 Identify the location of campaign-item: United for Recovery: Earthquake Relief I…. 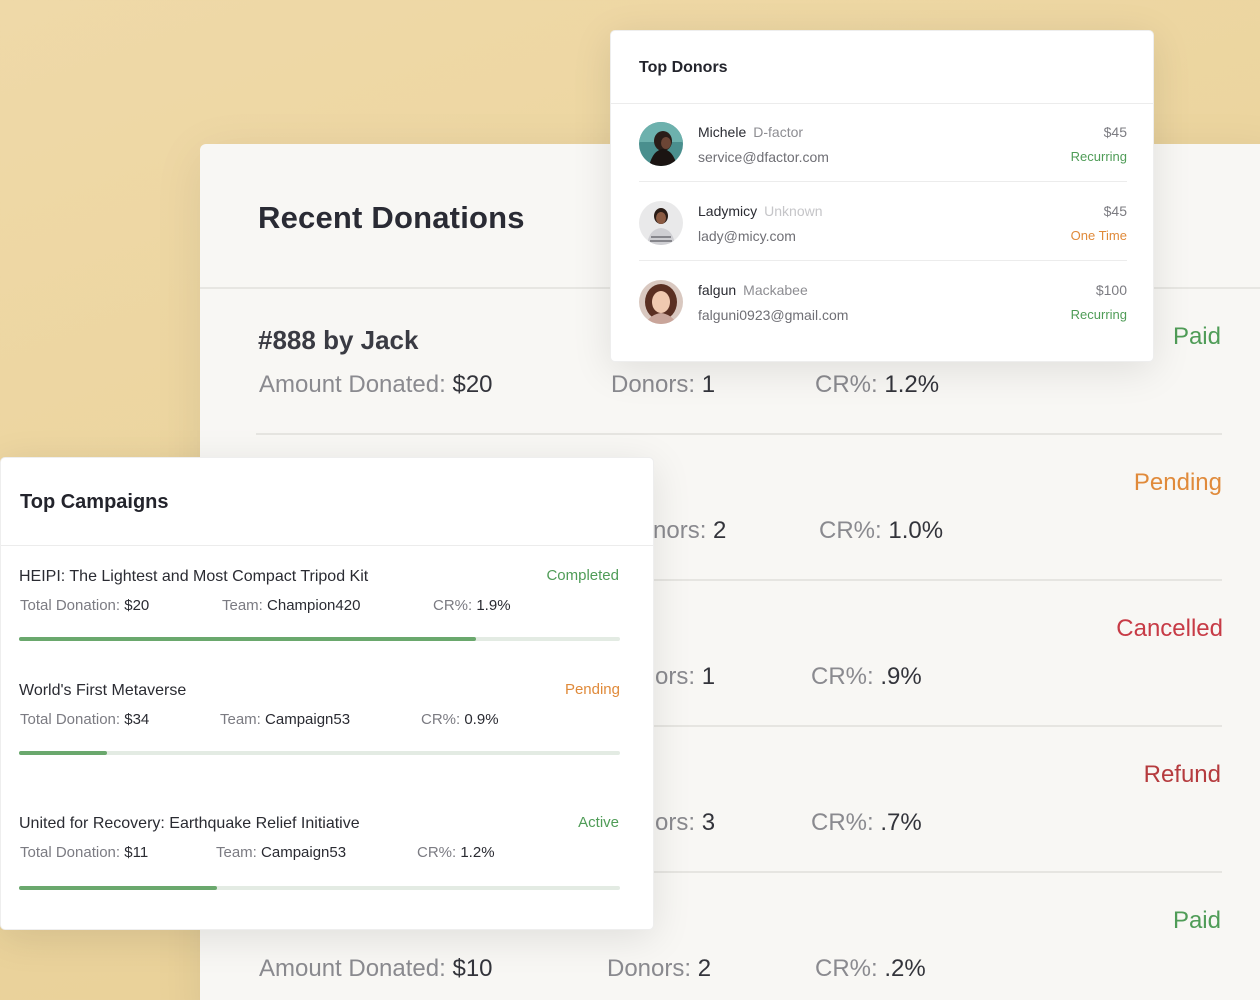
(320, 874).